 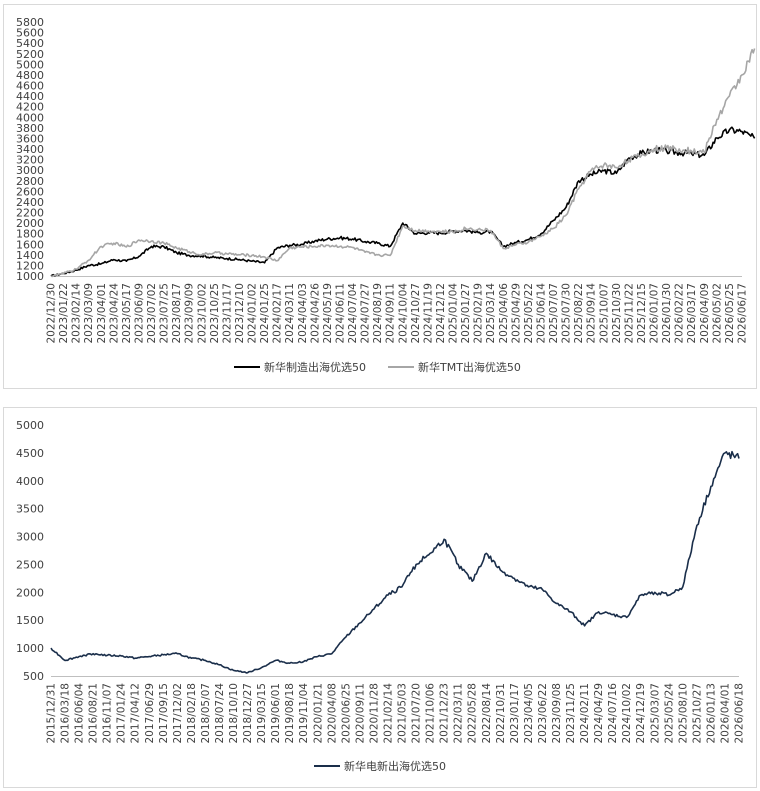 I want to click on x-tick-label: 2019/03/15, so click(x=262, y=713).